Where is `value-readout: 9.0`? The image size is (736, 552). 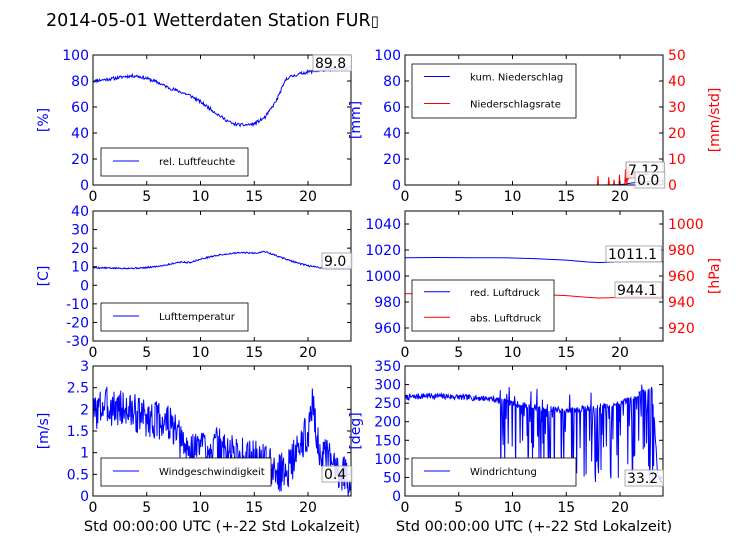 value-readout: 9.0 is located at coordinates (335, 262).